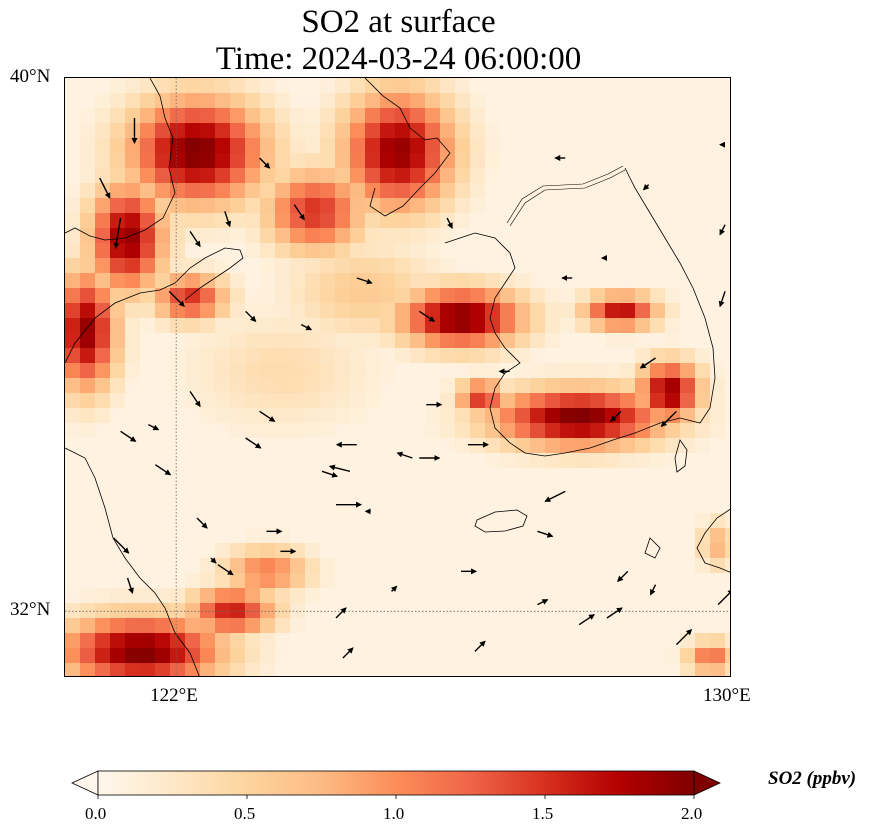 The height and width of the screenshot is (836, 875). I want to click on wind-arrow, so click(616, 416).